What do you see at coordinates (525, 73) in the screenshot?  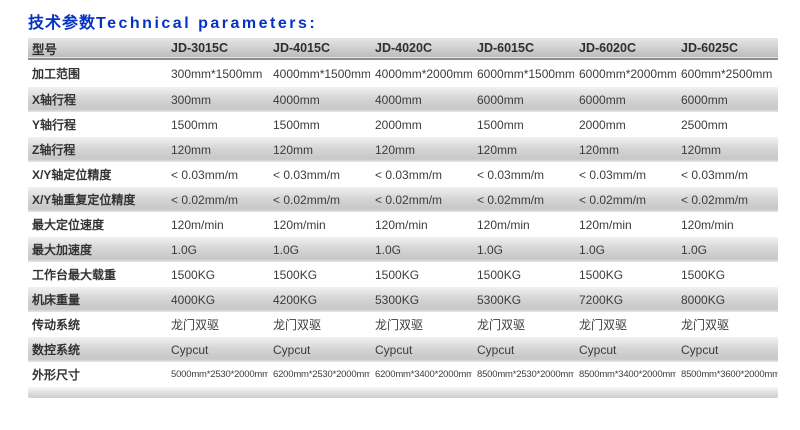 I see `cell-value: 6000mm*1500mm` at bounding box center [525, 73].